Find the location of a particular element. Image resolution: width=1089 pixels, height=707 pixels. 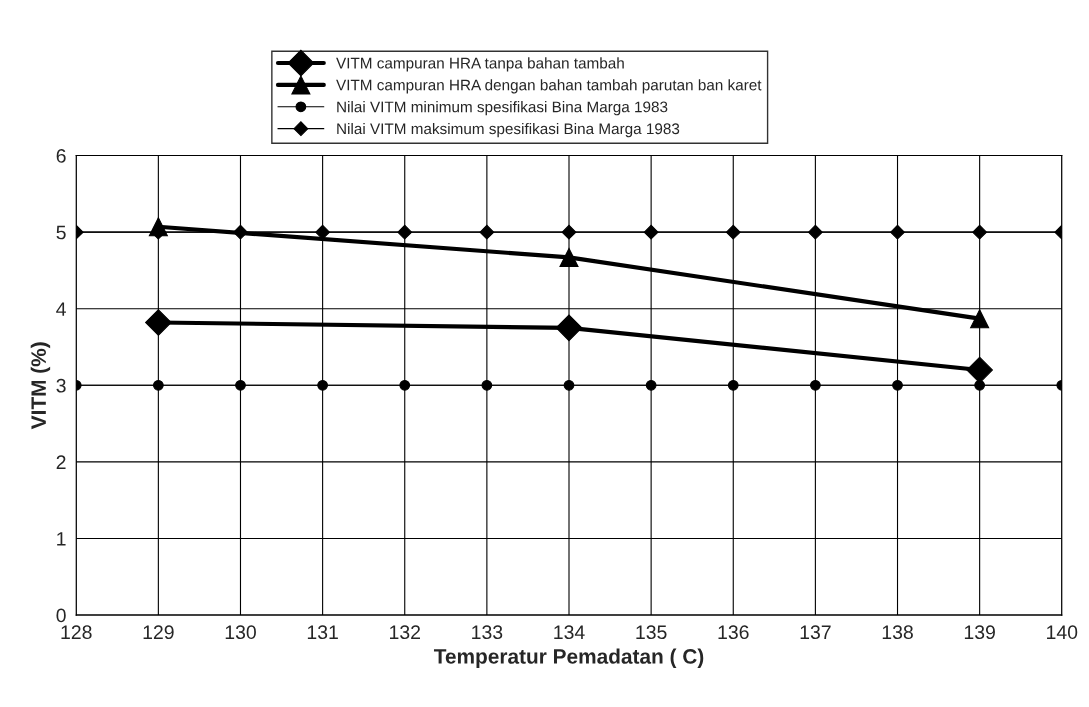

legend-label: VITM campuran HRA dengan bahan tambah parutan ban karet is located at coordinates (549, 86).